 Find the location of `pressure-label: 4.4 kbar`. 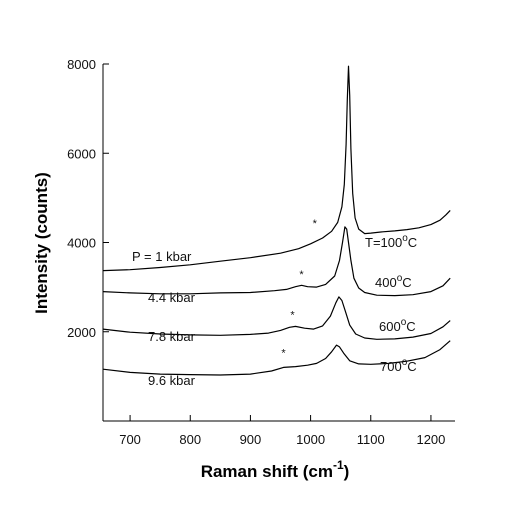

pressure-label: 4.4 kbar is located at coordinates (172, 297).